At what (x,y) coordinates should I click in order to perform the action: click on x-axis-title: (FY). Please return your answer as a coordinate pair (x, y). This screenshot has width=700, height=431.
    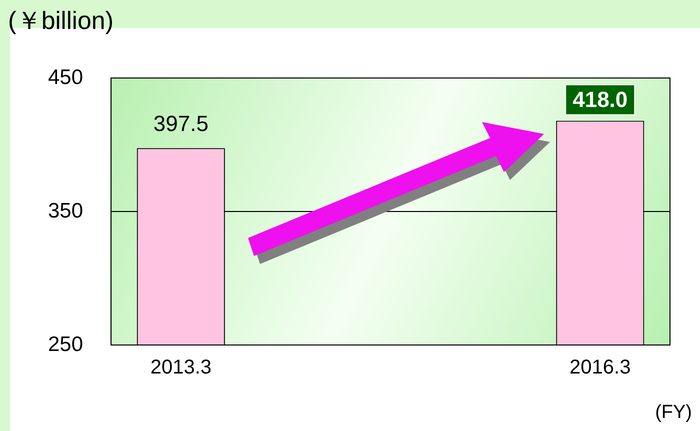
    Looking at the image, I should click on (673, 413).